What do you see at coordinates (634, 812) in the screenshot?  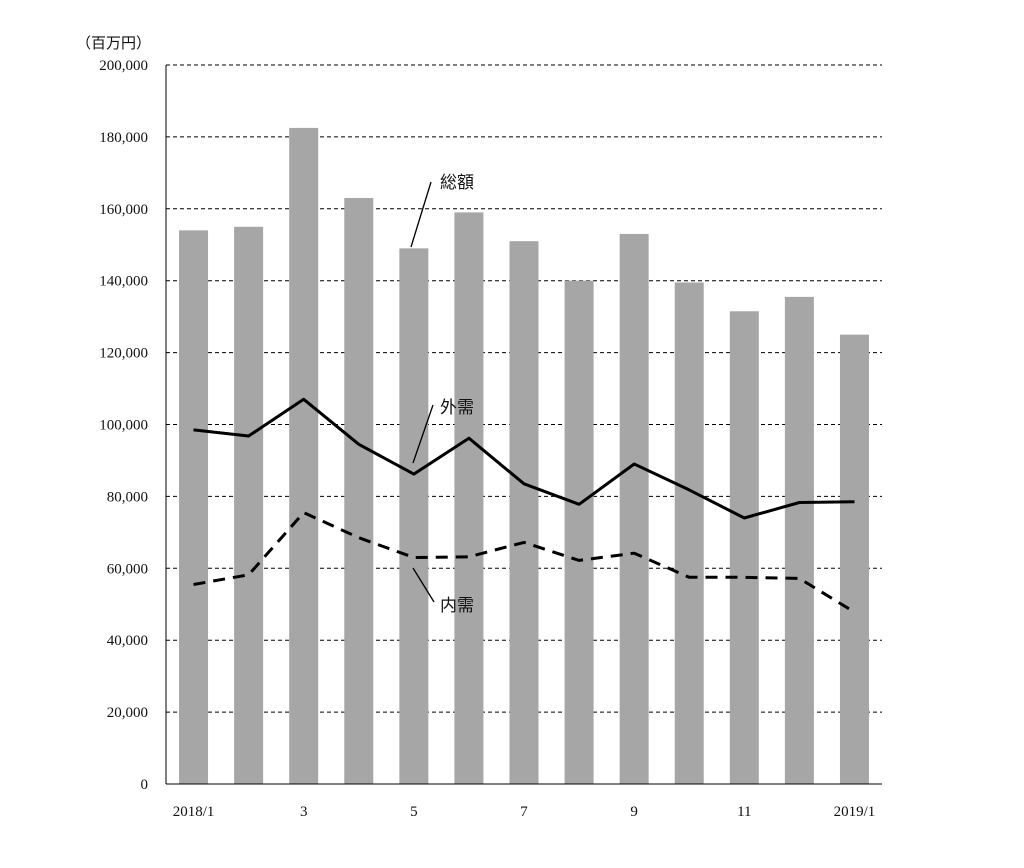 I see `x-tick-label: 9` at bounding box center [634, 812].